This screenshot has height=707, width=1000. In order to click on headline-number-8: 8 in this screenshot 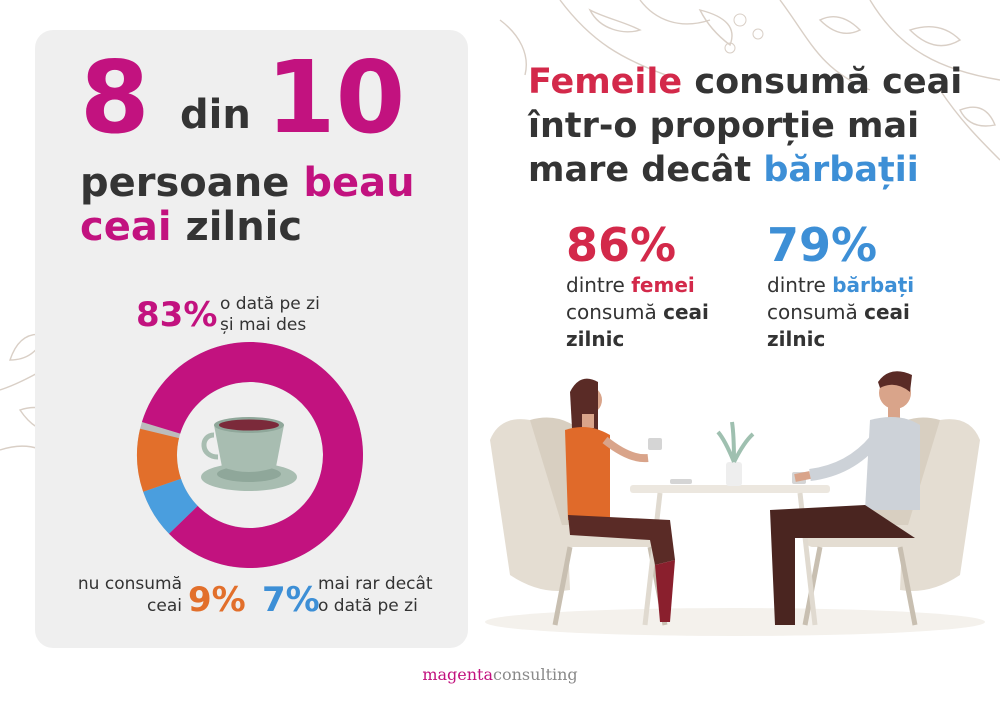, I will do `click(115, 97)`.